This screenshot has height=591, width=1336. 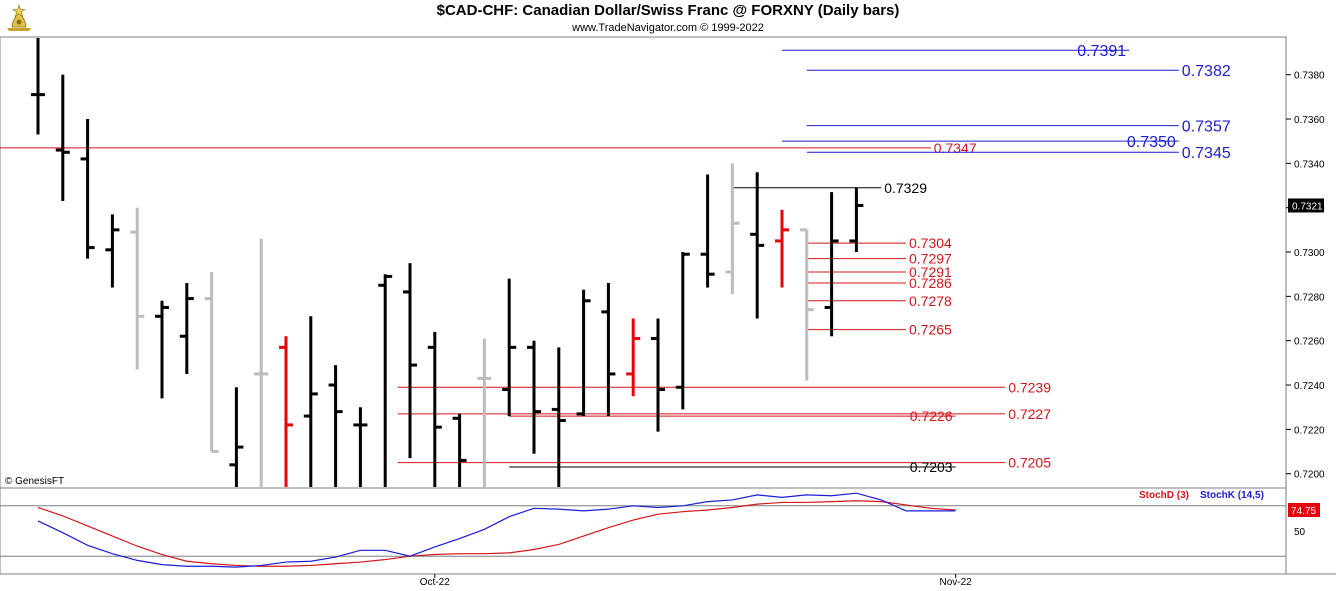 I want to click on stoch-last-label: 74.75, so click(x=1303, y=511).